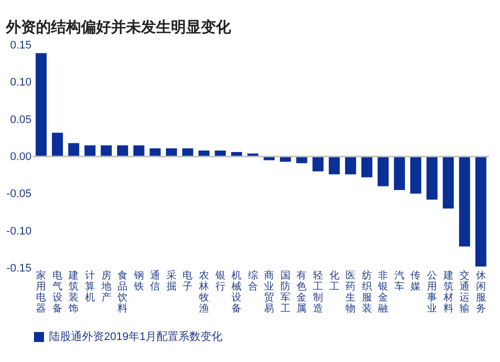  What do you see at coordinates (481, 292) in the screenshot?
I see `x-tick-label: 休闲服务` at bounding box center [481, 292].